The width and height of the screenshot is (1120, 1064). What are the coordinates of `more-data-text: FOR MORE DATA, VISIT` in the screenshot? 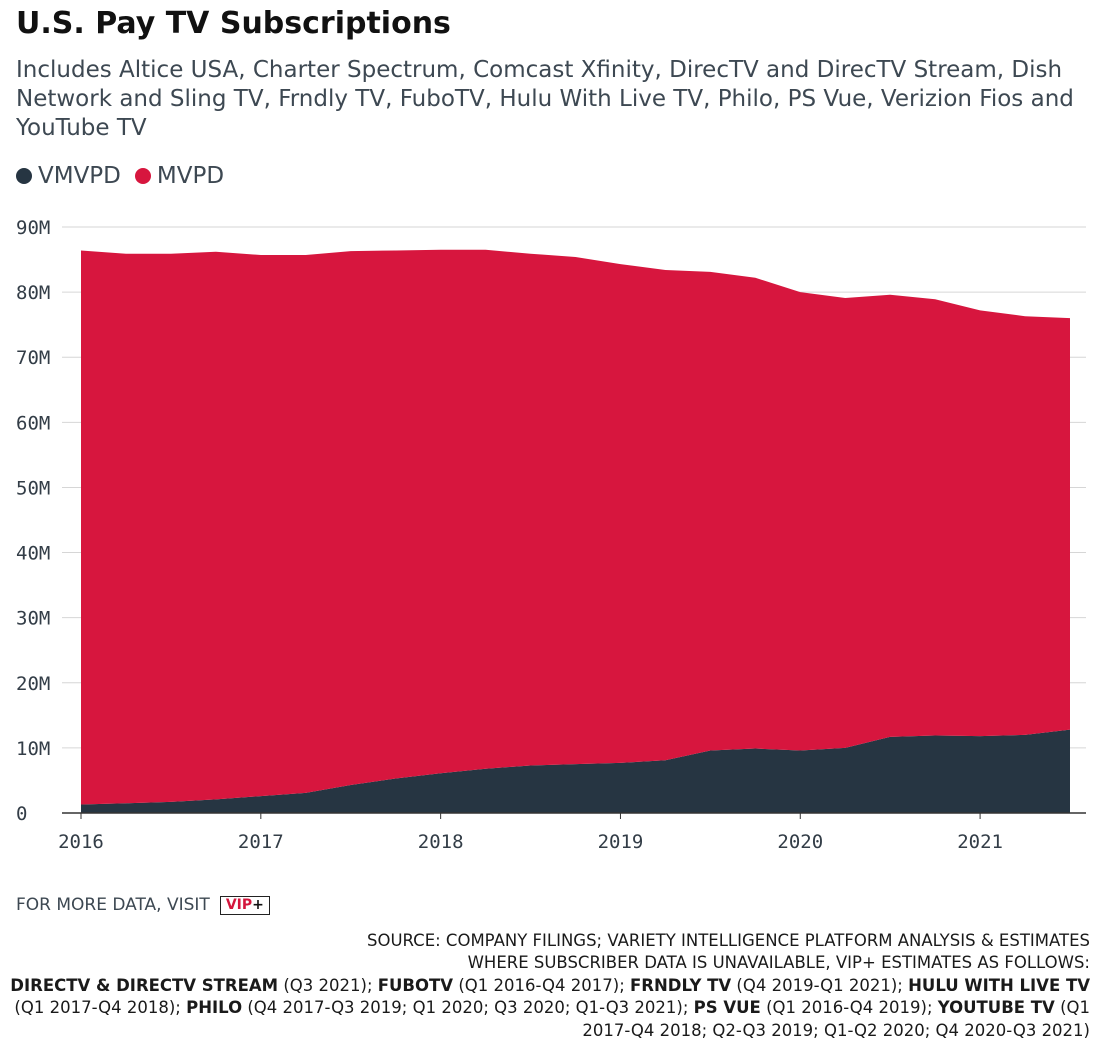 It's located at (113, 905).